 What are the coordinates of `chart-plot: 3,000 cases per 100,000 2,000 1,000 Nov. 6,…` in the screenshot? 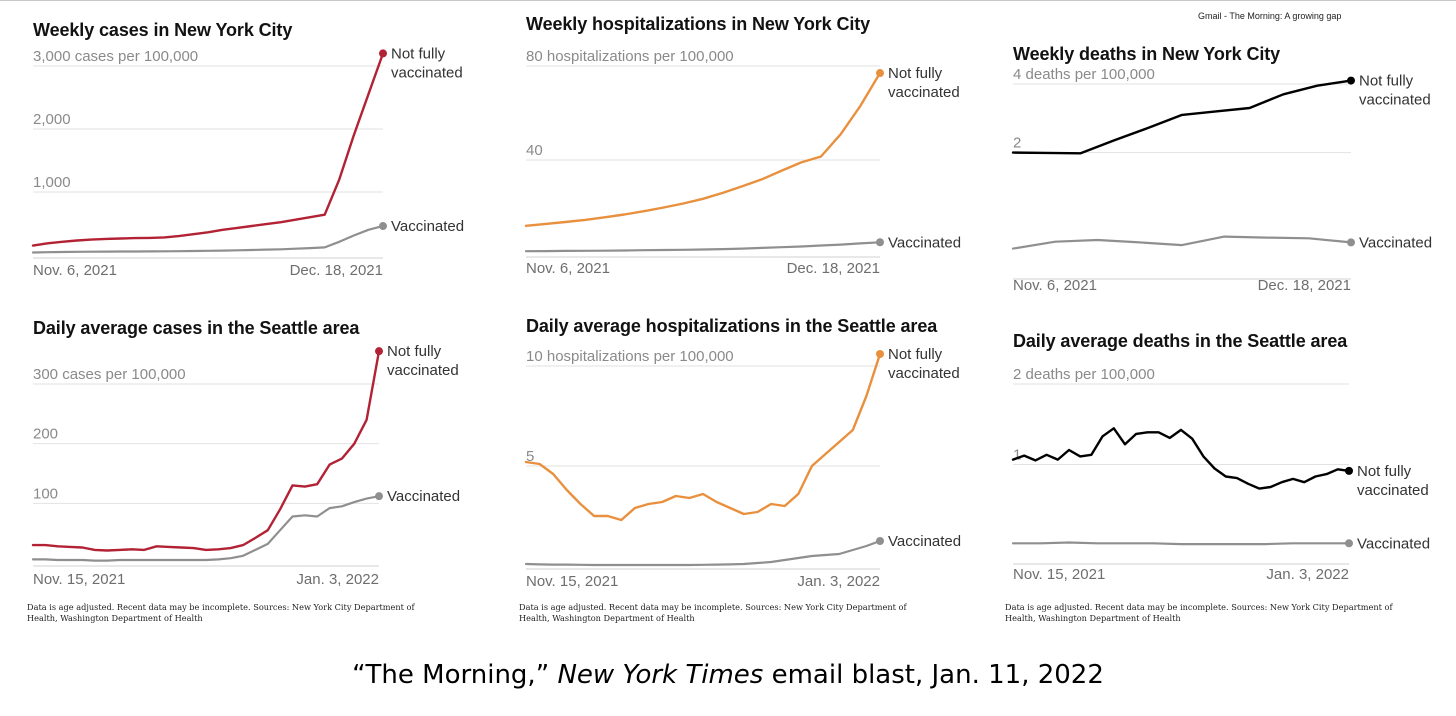 It's located at (247, 162).